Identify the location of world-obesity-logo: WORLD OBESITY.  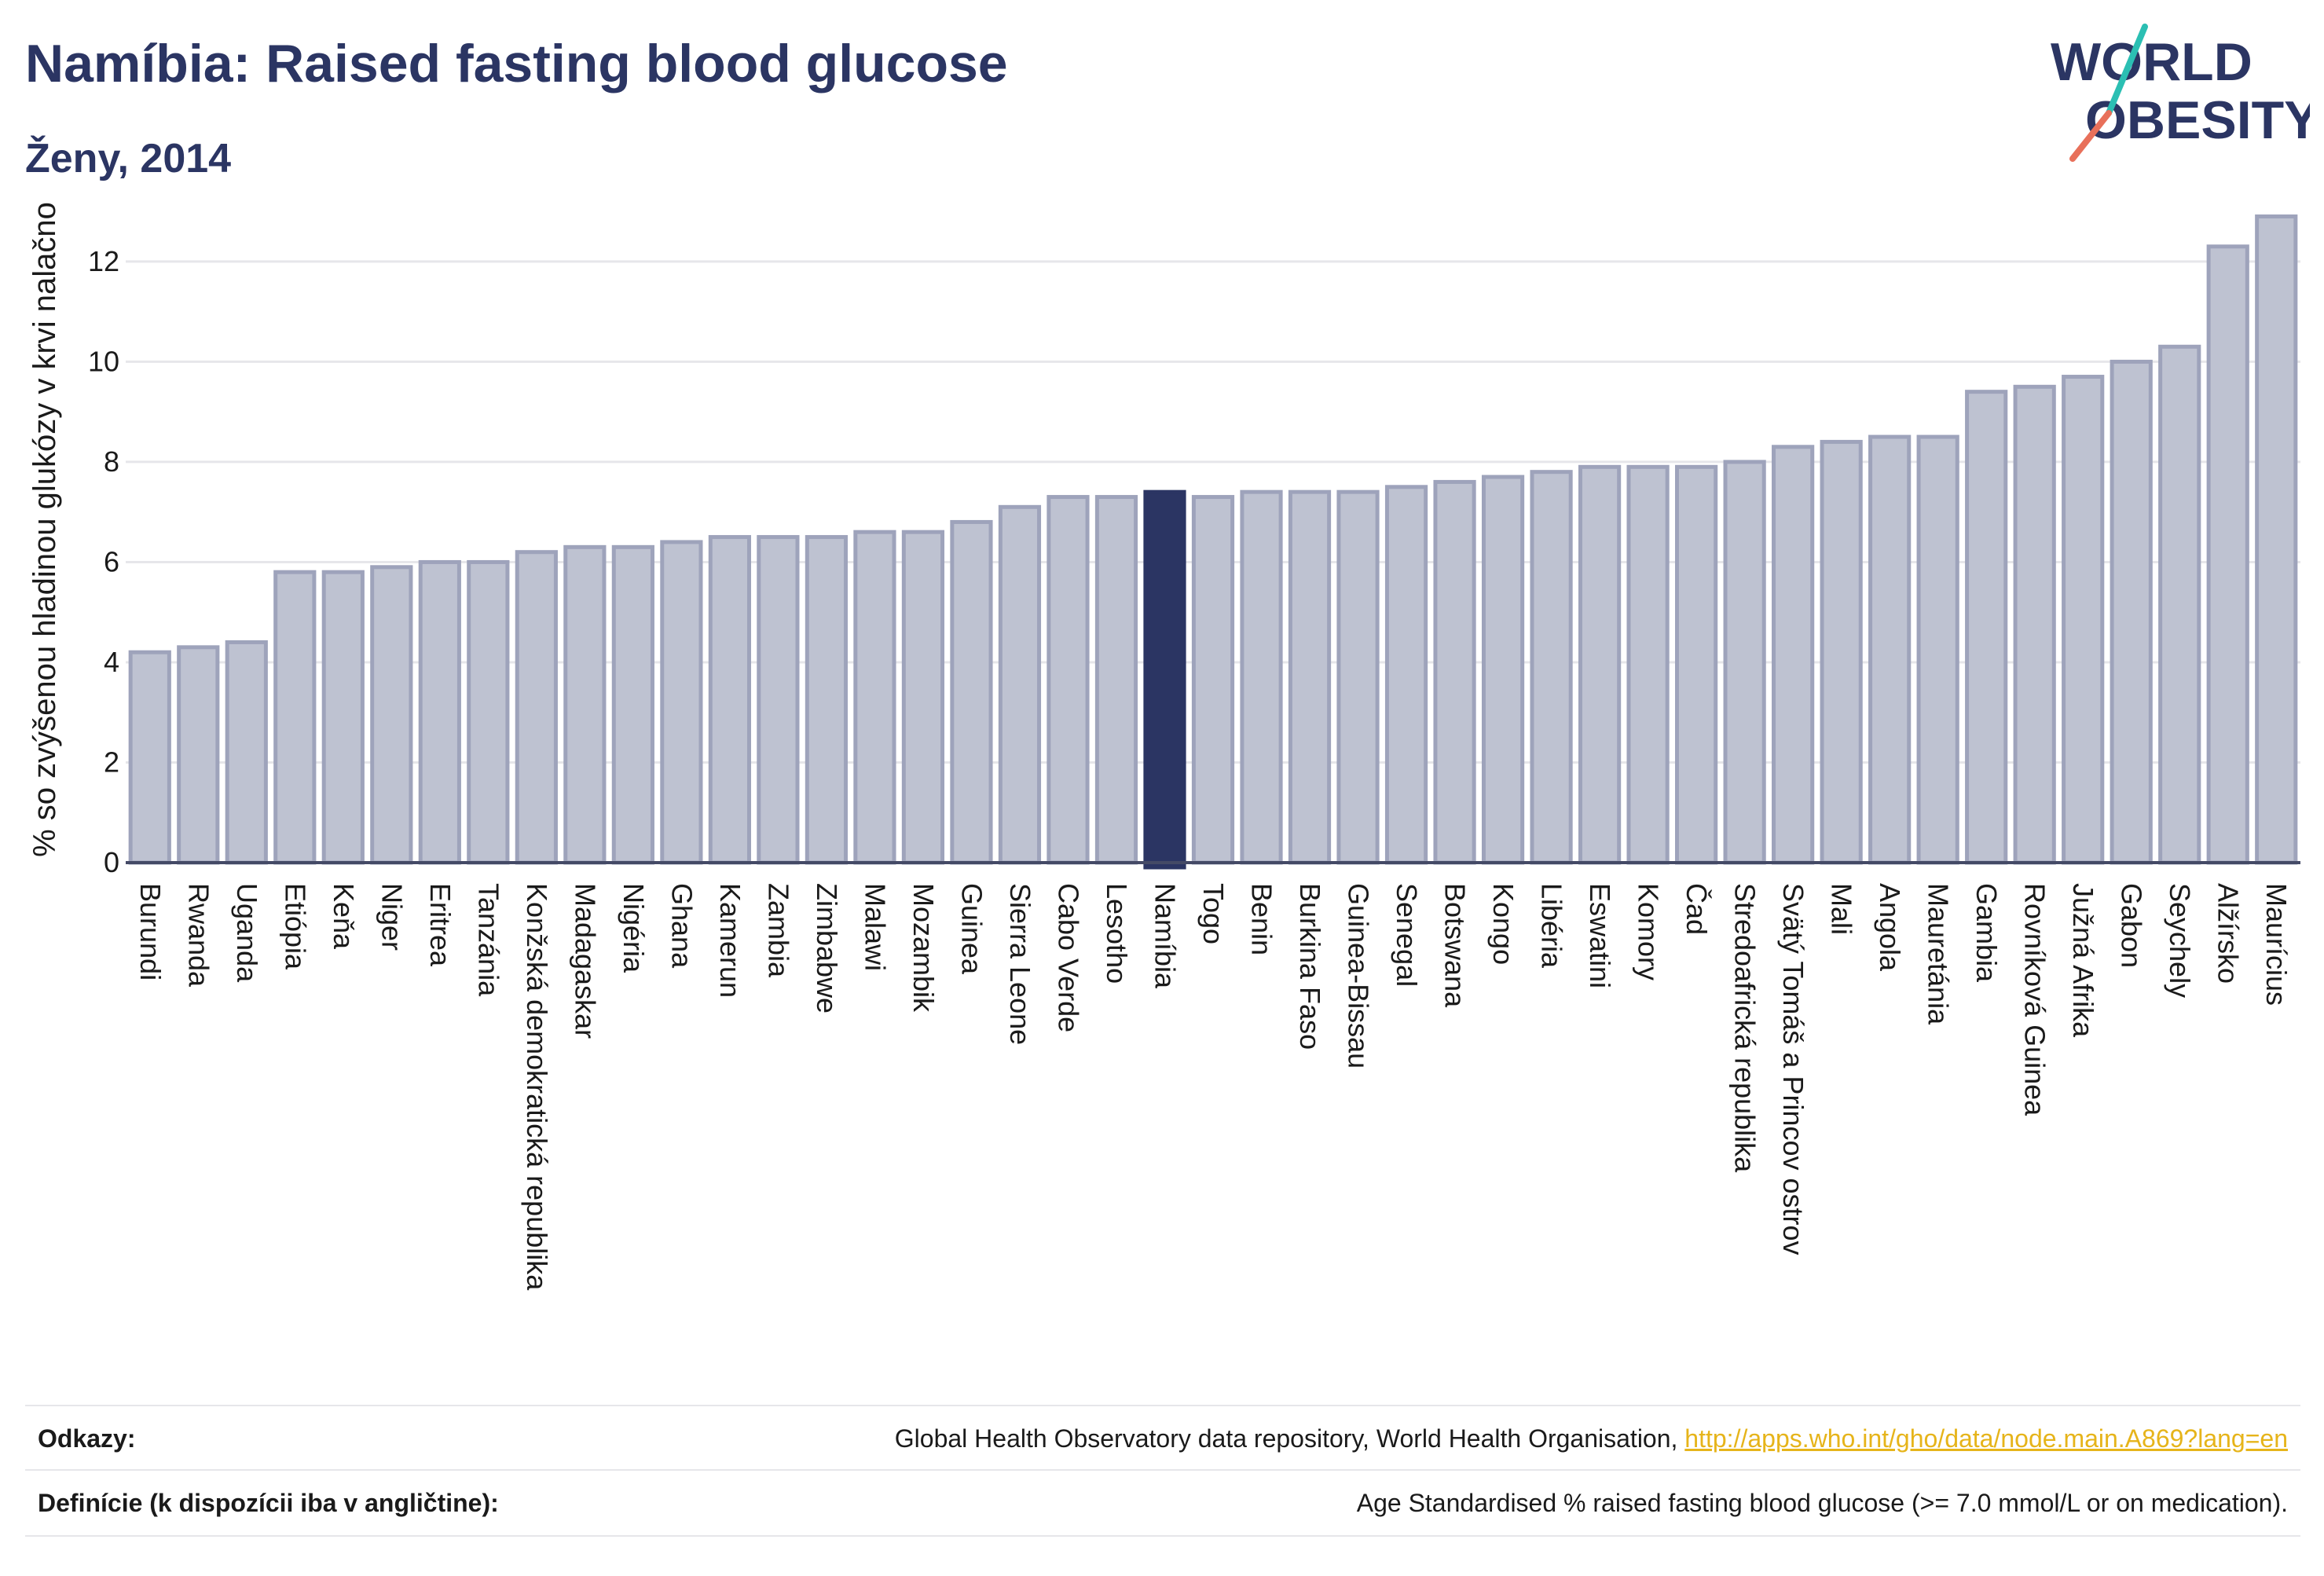
(2180, 93).